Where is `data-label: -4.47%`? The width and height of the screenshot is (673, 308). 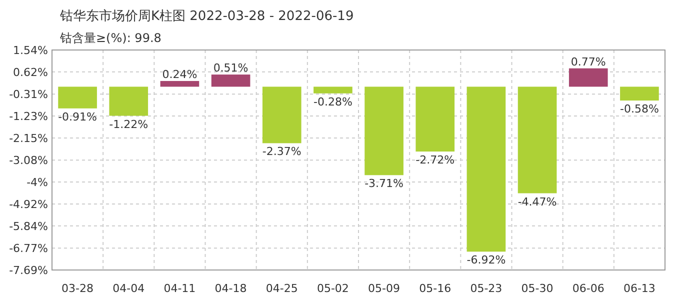
data-label: -4.47% is located at coordinates (537, 201).